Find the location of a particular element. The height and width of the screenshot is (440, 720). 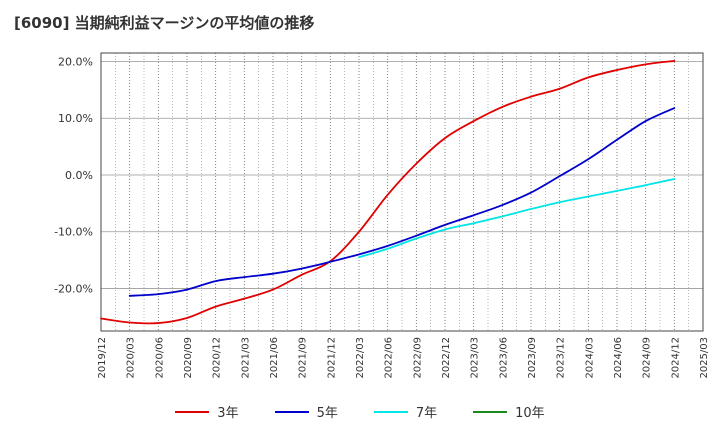

y-tick-label: 20.0% is located at coordinates (75, 62).